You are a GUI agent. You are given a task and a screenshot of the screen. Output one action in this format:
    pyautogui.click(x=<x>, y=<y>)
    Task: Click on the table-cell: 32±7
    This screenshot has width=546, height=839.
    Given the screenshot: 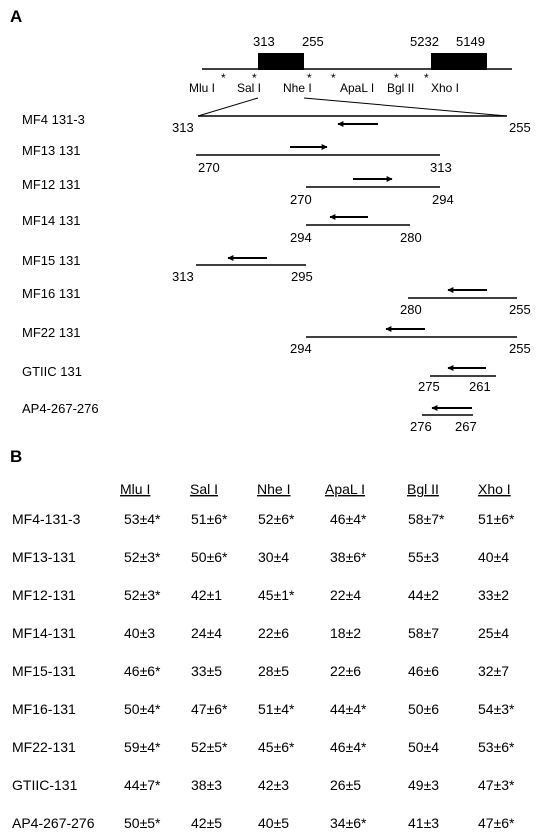 What is the action you would take?
    pyautogui.click(x=493, y=671)
    